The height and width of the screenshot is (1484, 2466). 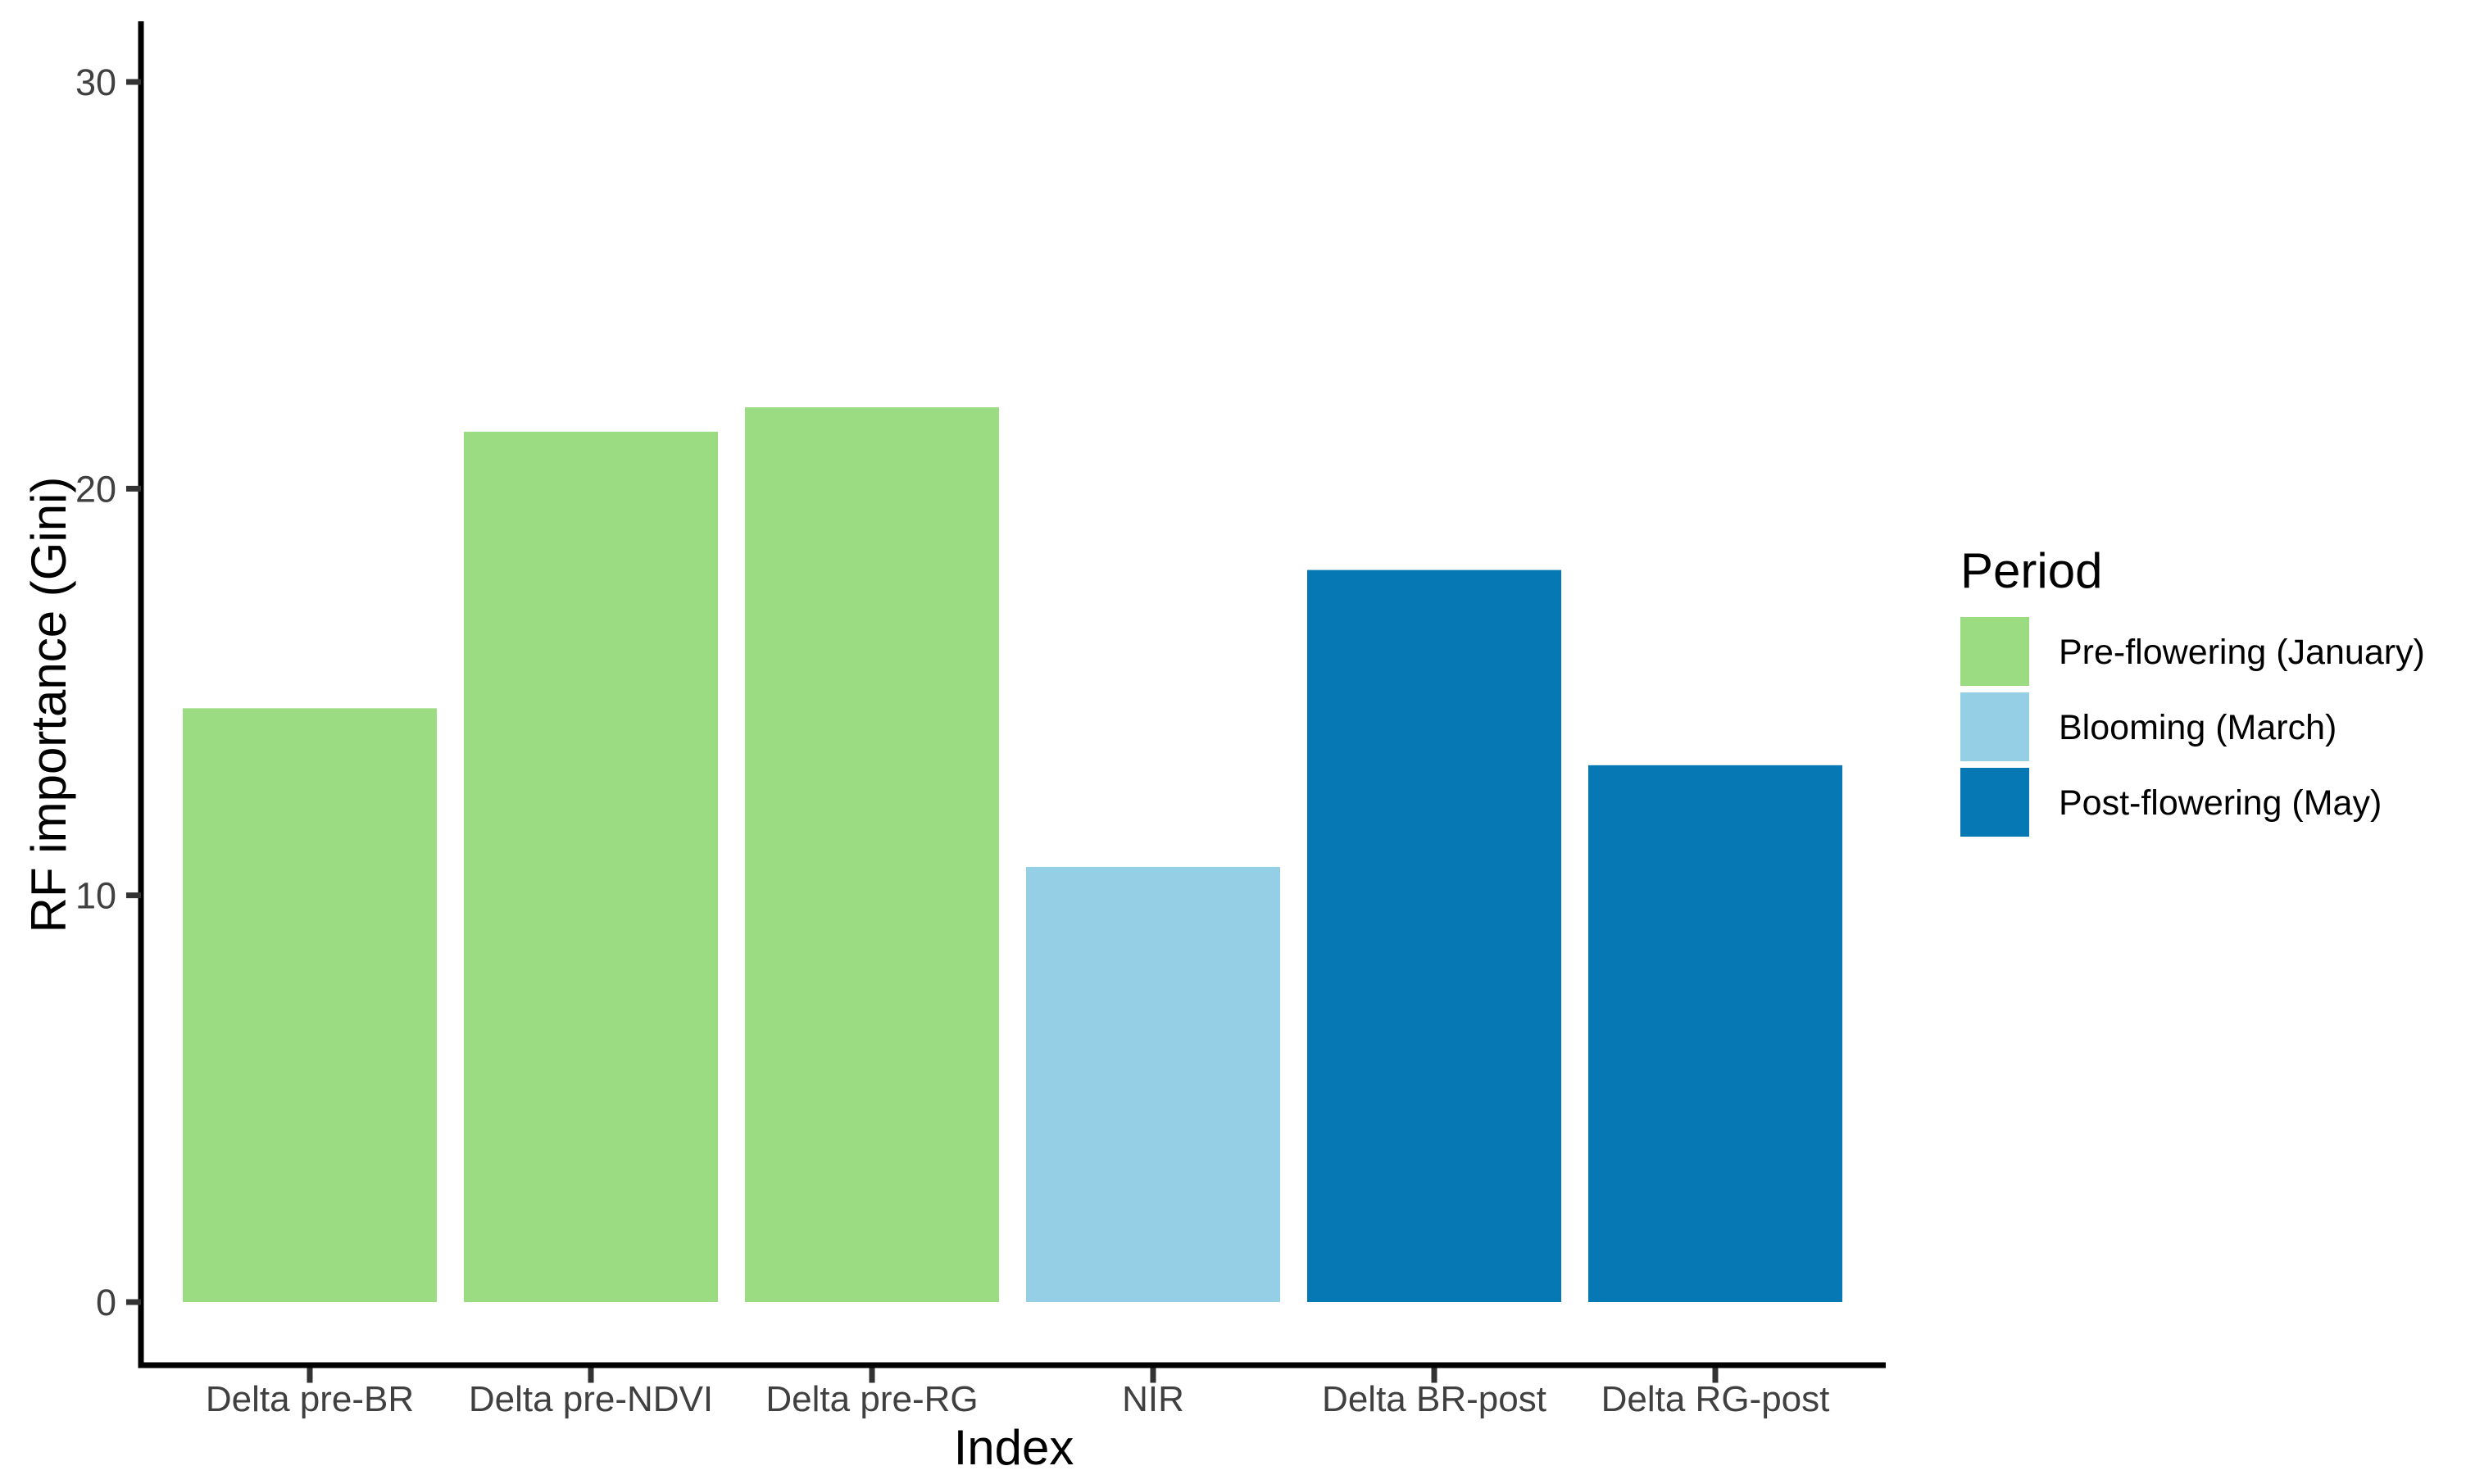 I want to click on x-tick-label-delta-pre-rg: Delta pre-RG, so click(x=871, y=1399).